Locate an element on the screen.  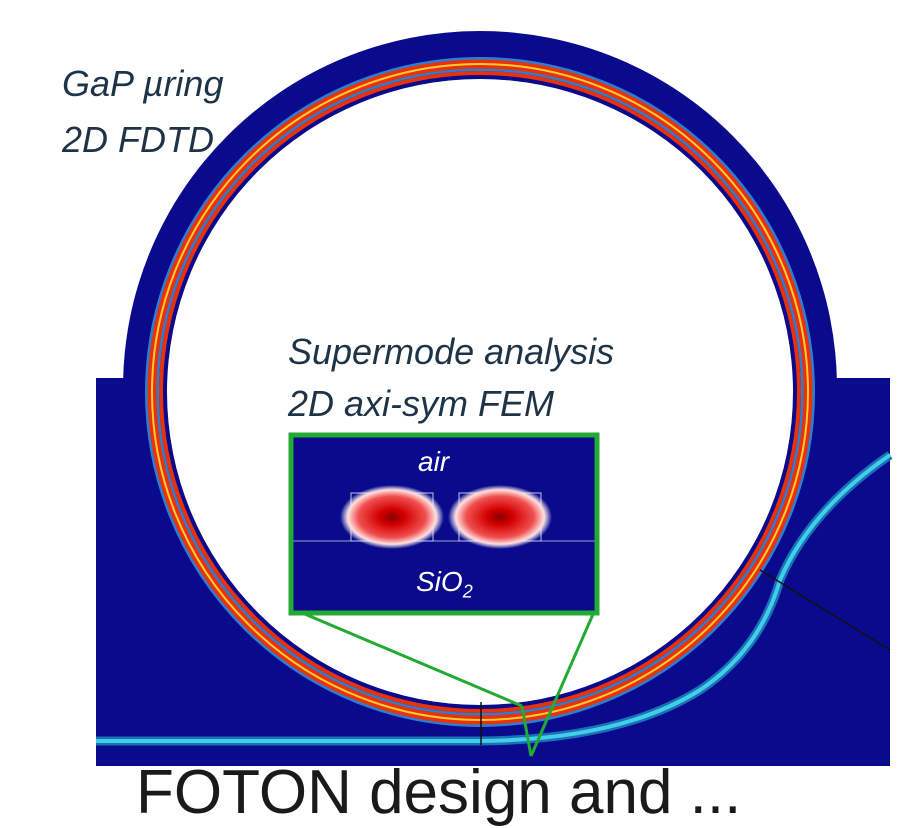
supermode-inset is located at coordinates (444, 524).